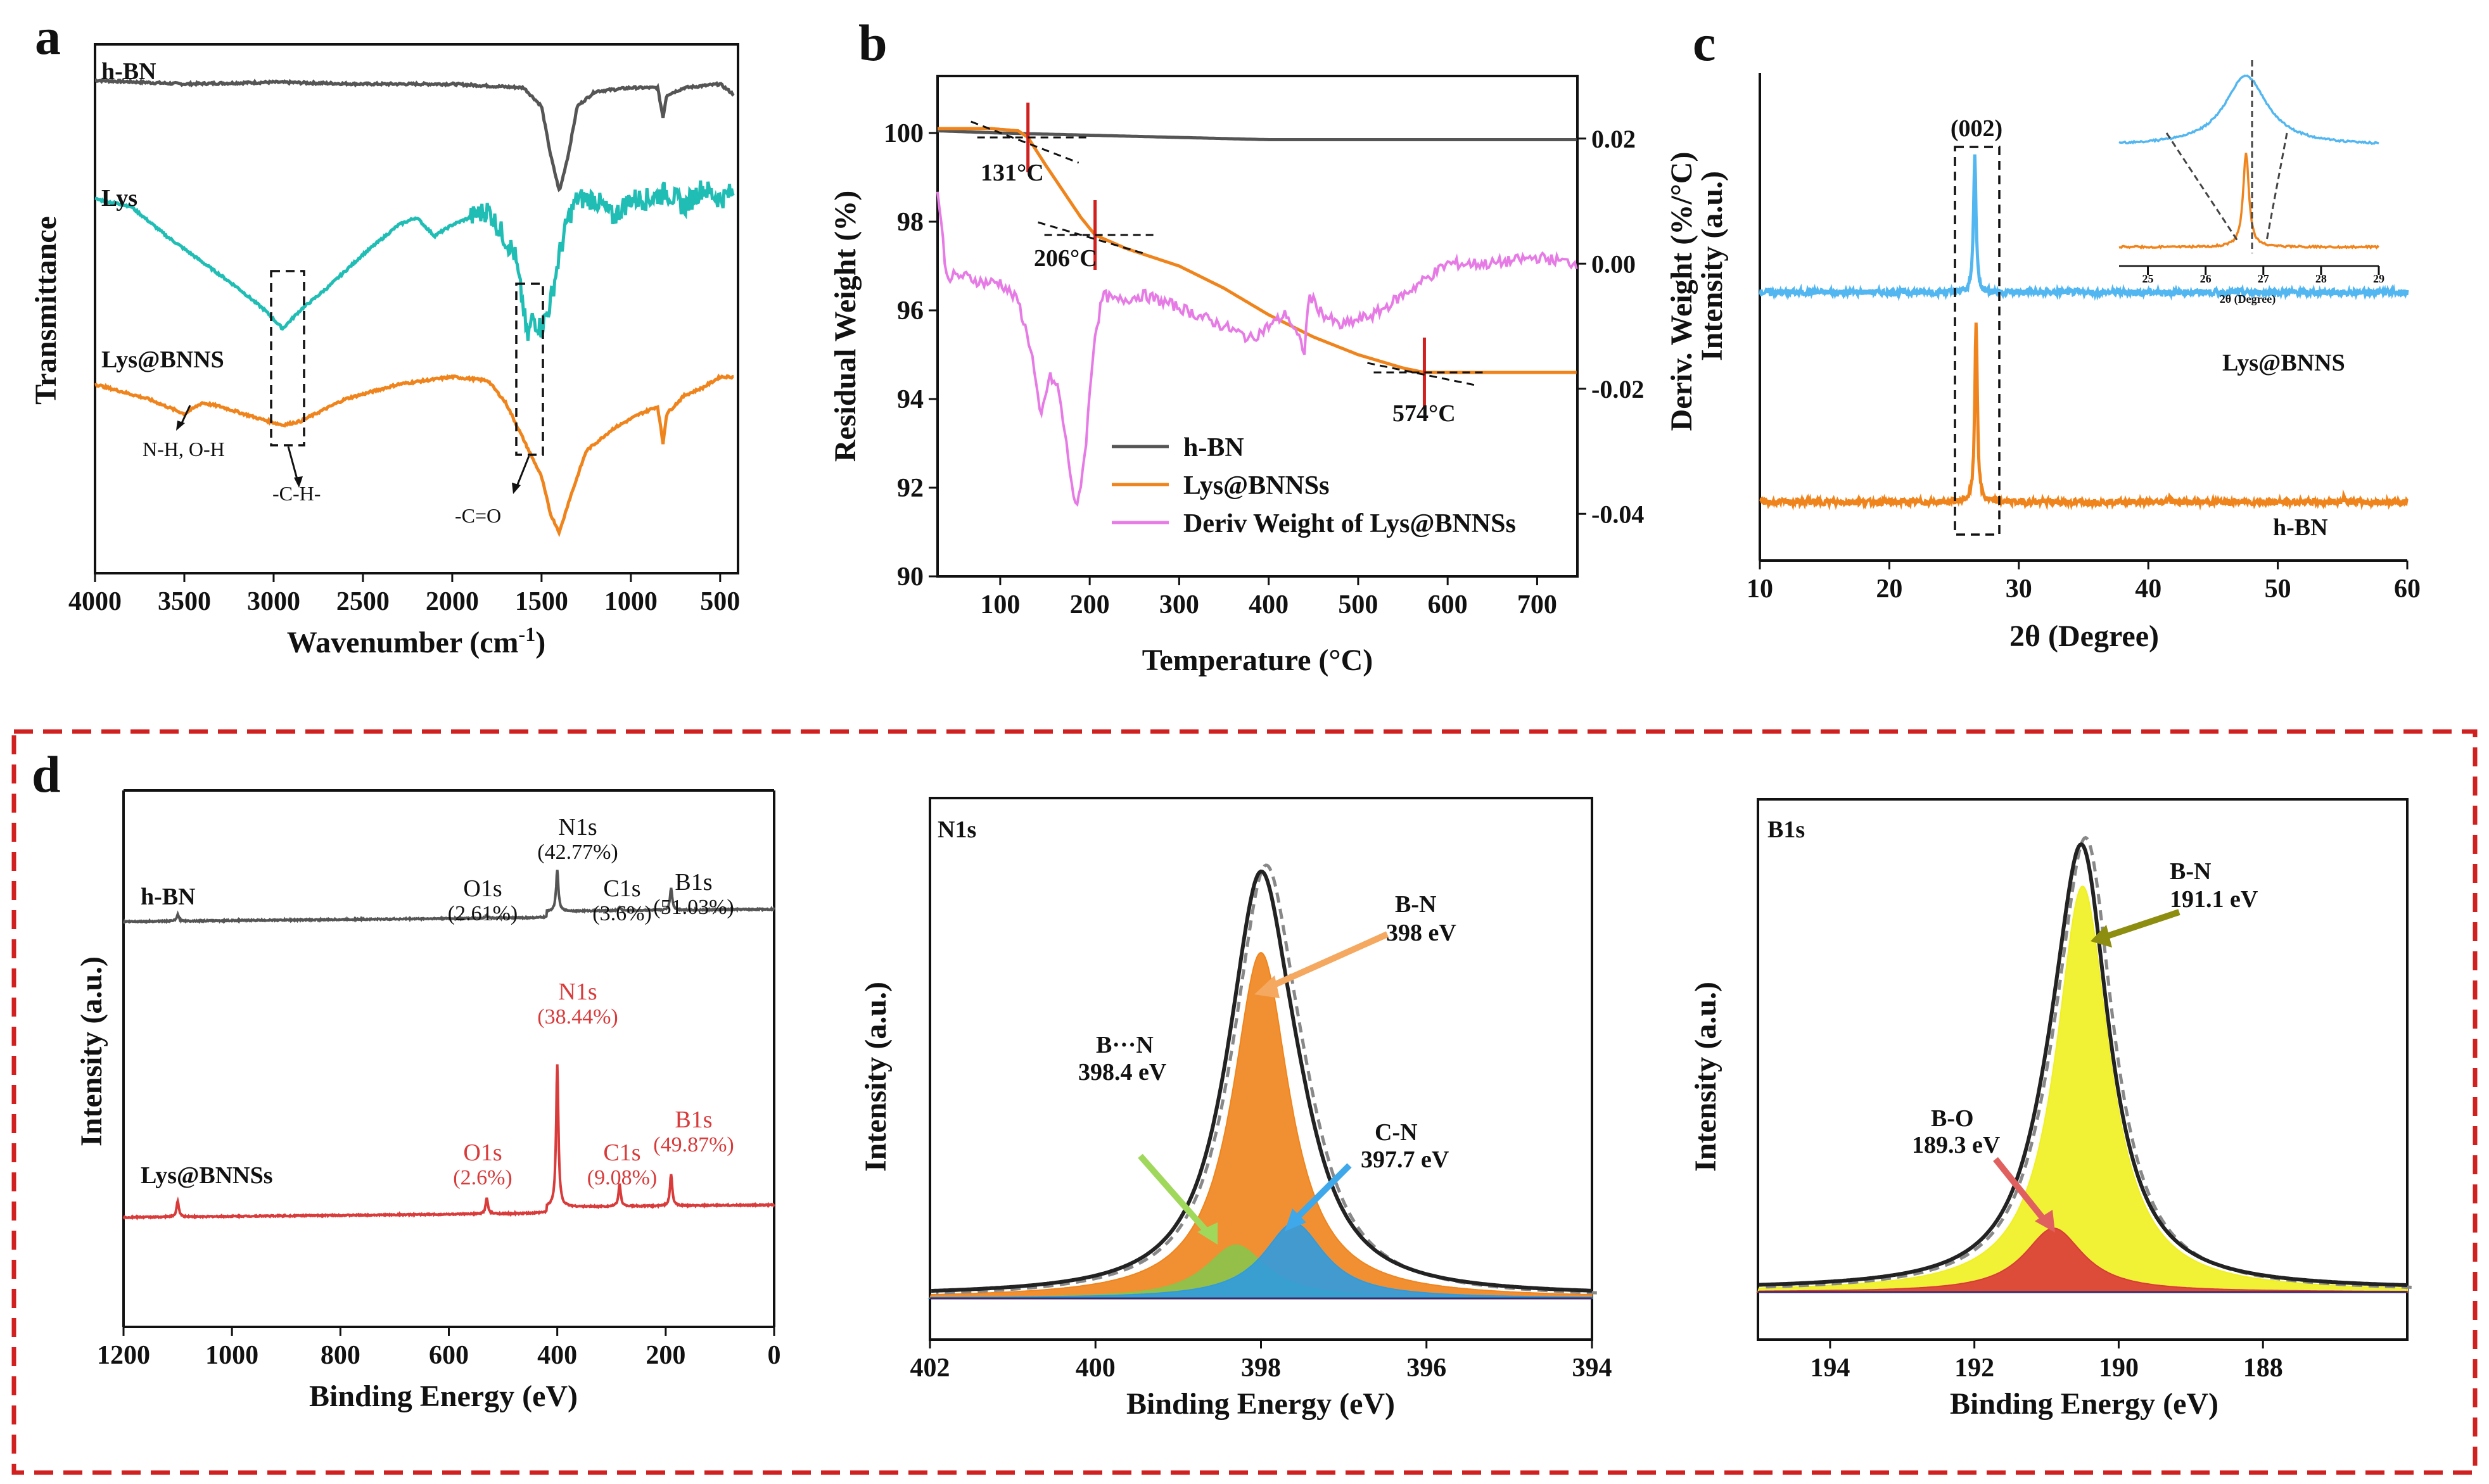 This screenshot has width=2489, height=1484. What do you see at coordinates (910, 399) in the screenshot?
I see `panel-b-yticklabel-2: 94` at bounding box center [910, 399].